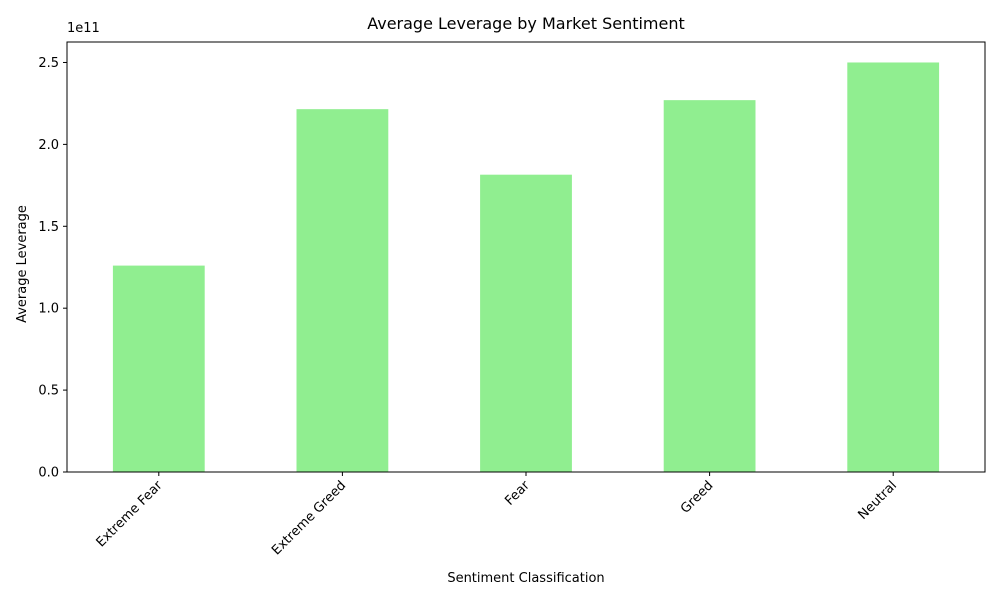  What do you see at coordinates (309, 518) in the screenshot?
I see `x-tick-label: Extreme Greed` at bounding box center [309, 518].